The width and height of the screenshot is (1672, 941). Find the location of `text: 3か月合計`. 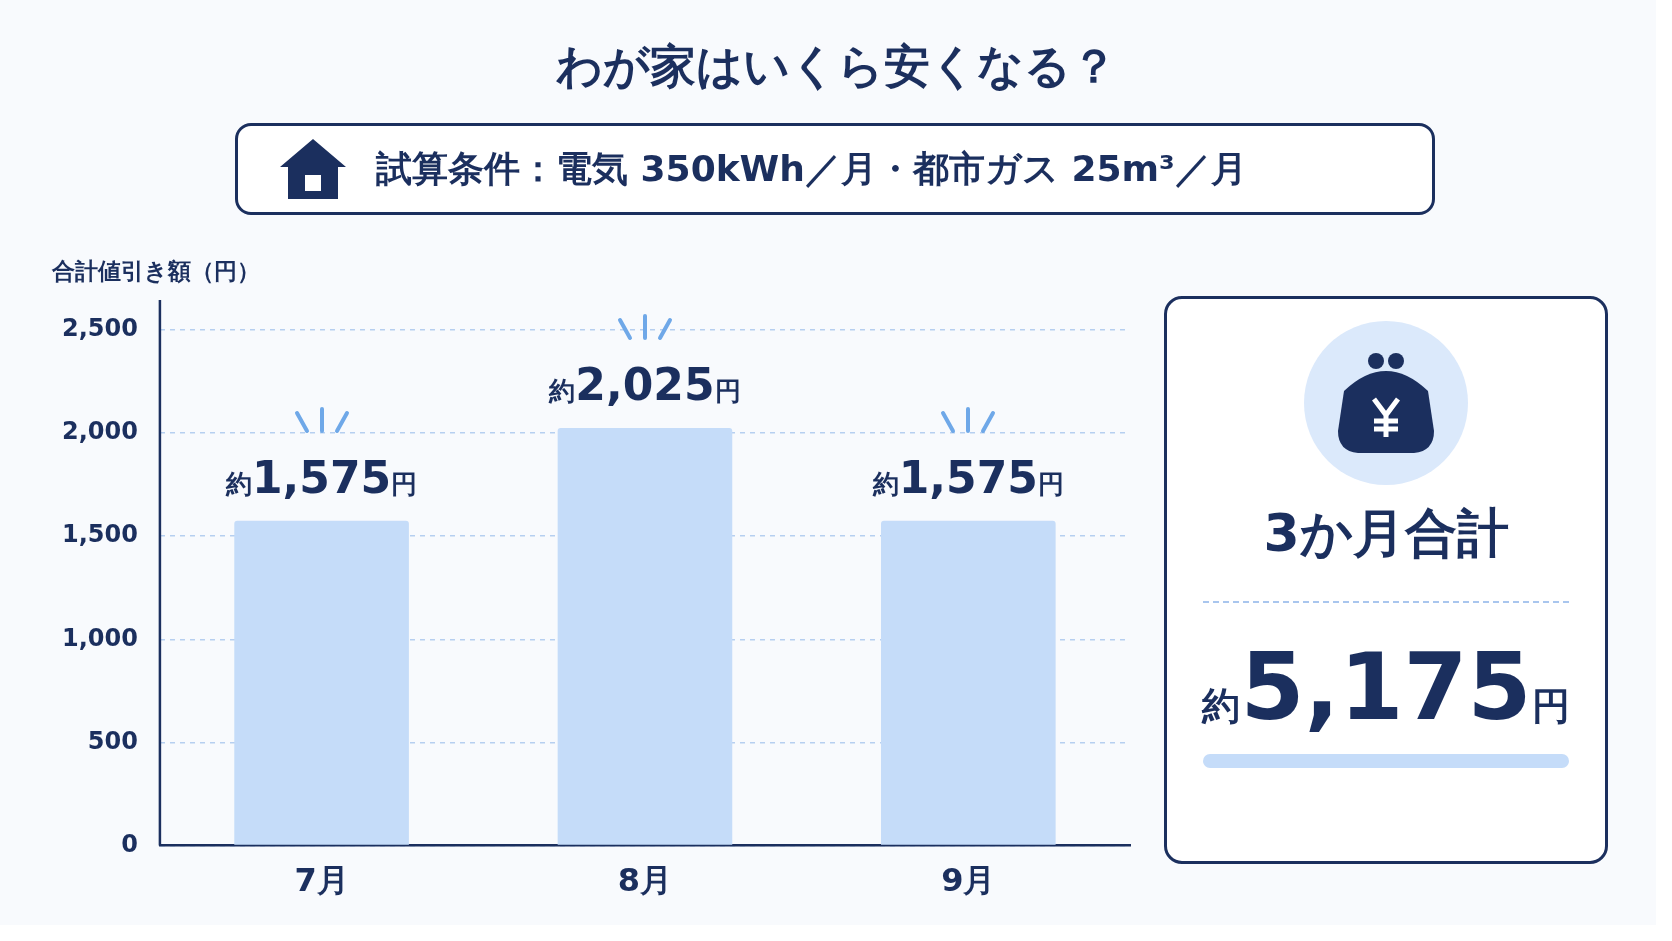

text: 3か月合計 is located at coordinates (1386, 533).